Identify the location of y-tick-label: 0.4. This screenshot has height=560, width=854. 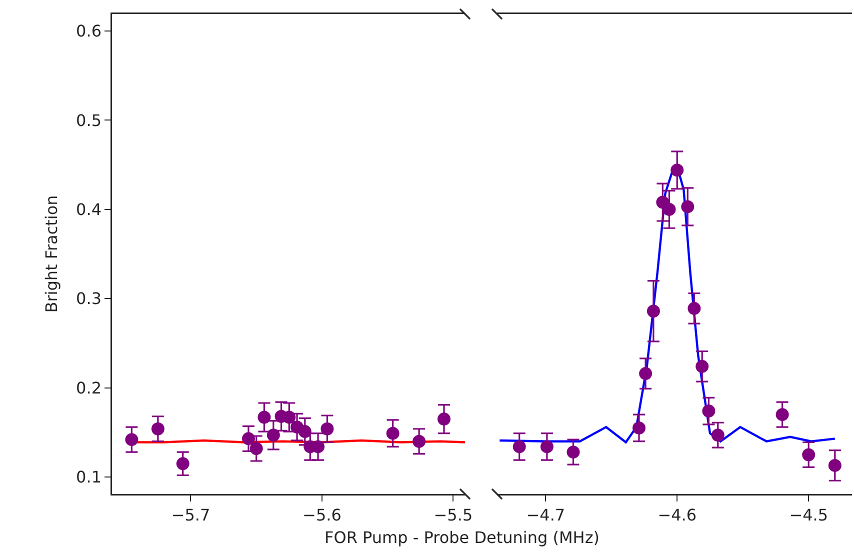
(89, 209).